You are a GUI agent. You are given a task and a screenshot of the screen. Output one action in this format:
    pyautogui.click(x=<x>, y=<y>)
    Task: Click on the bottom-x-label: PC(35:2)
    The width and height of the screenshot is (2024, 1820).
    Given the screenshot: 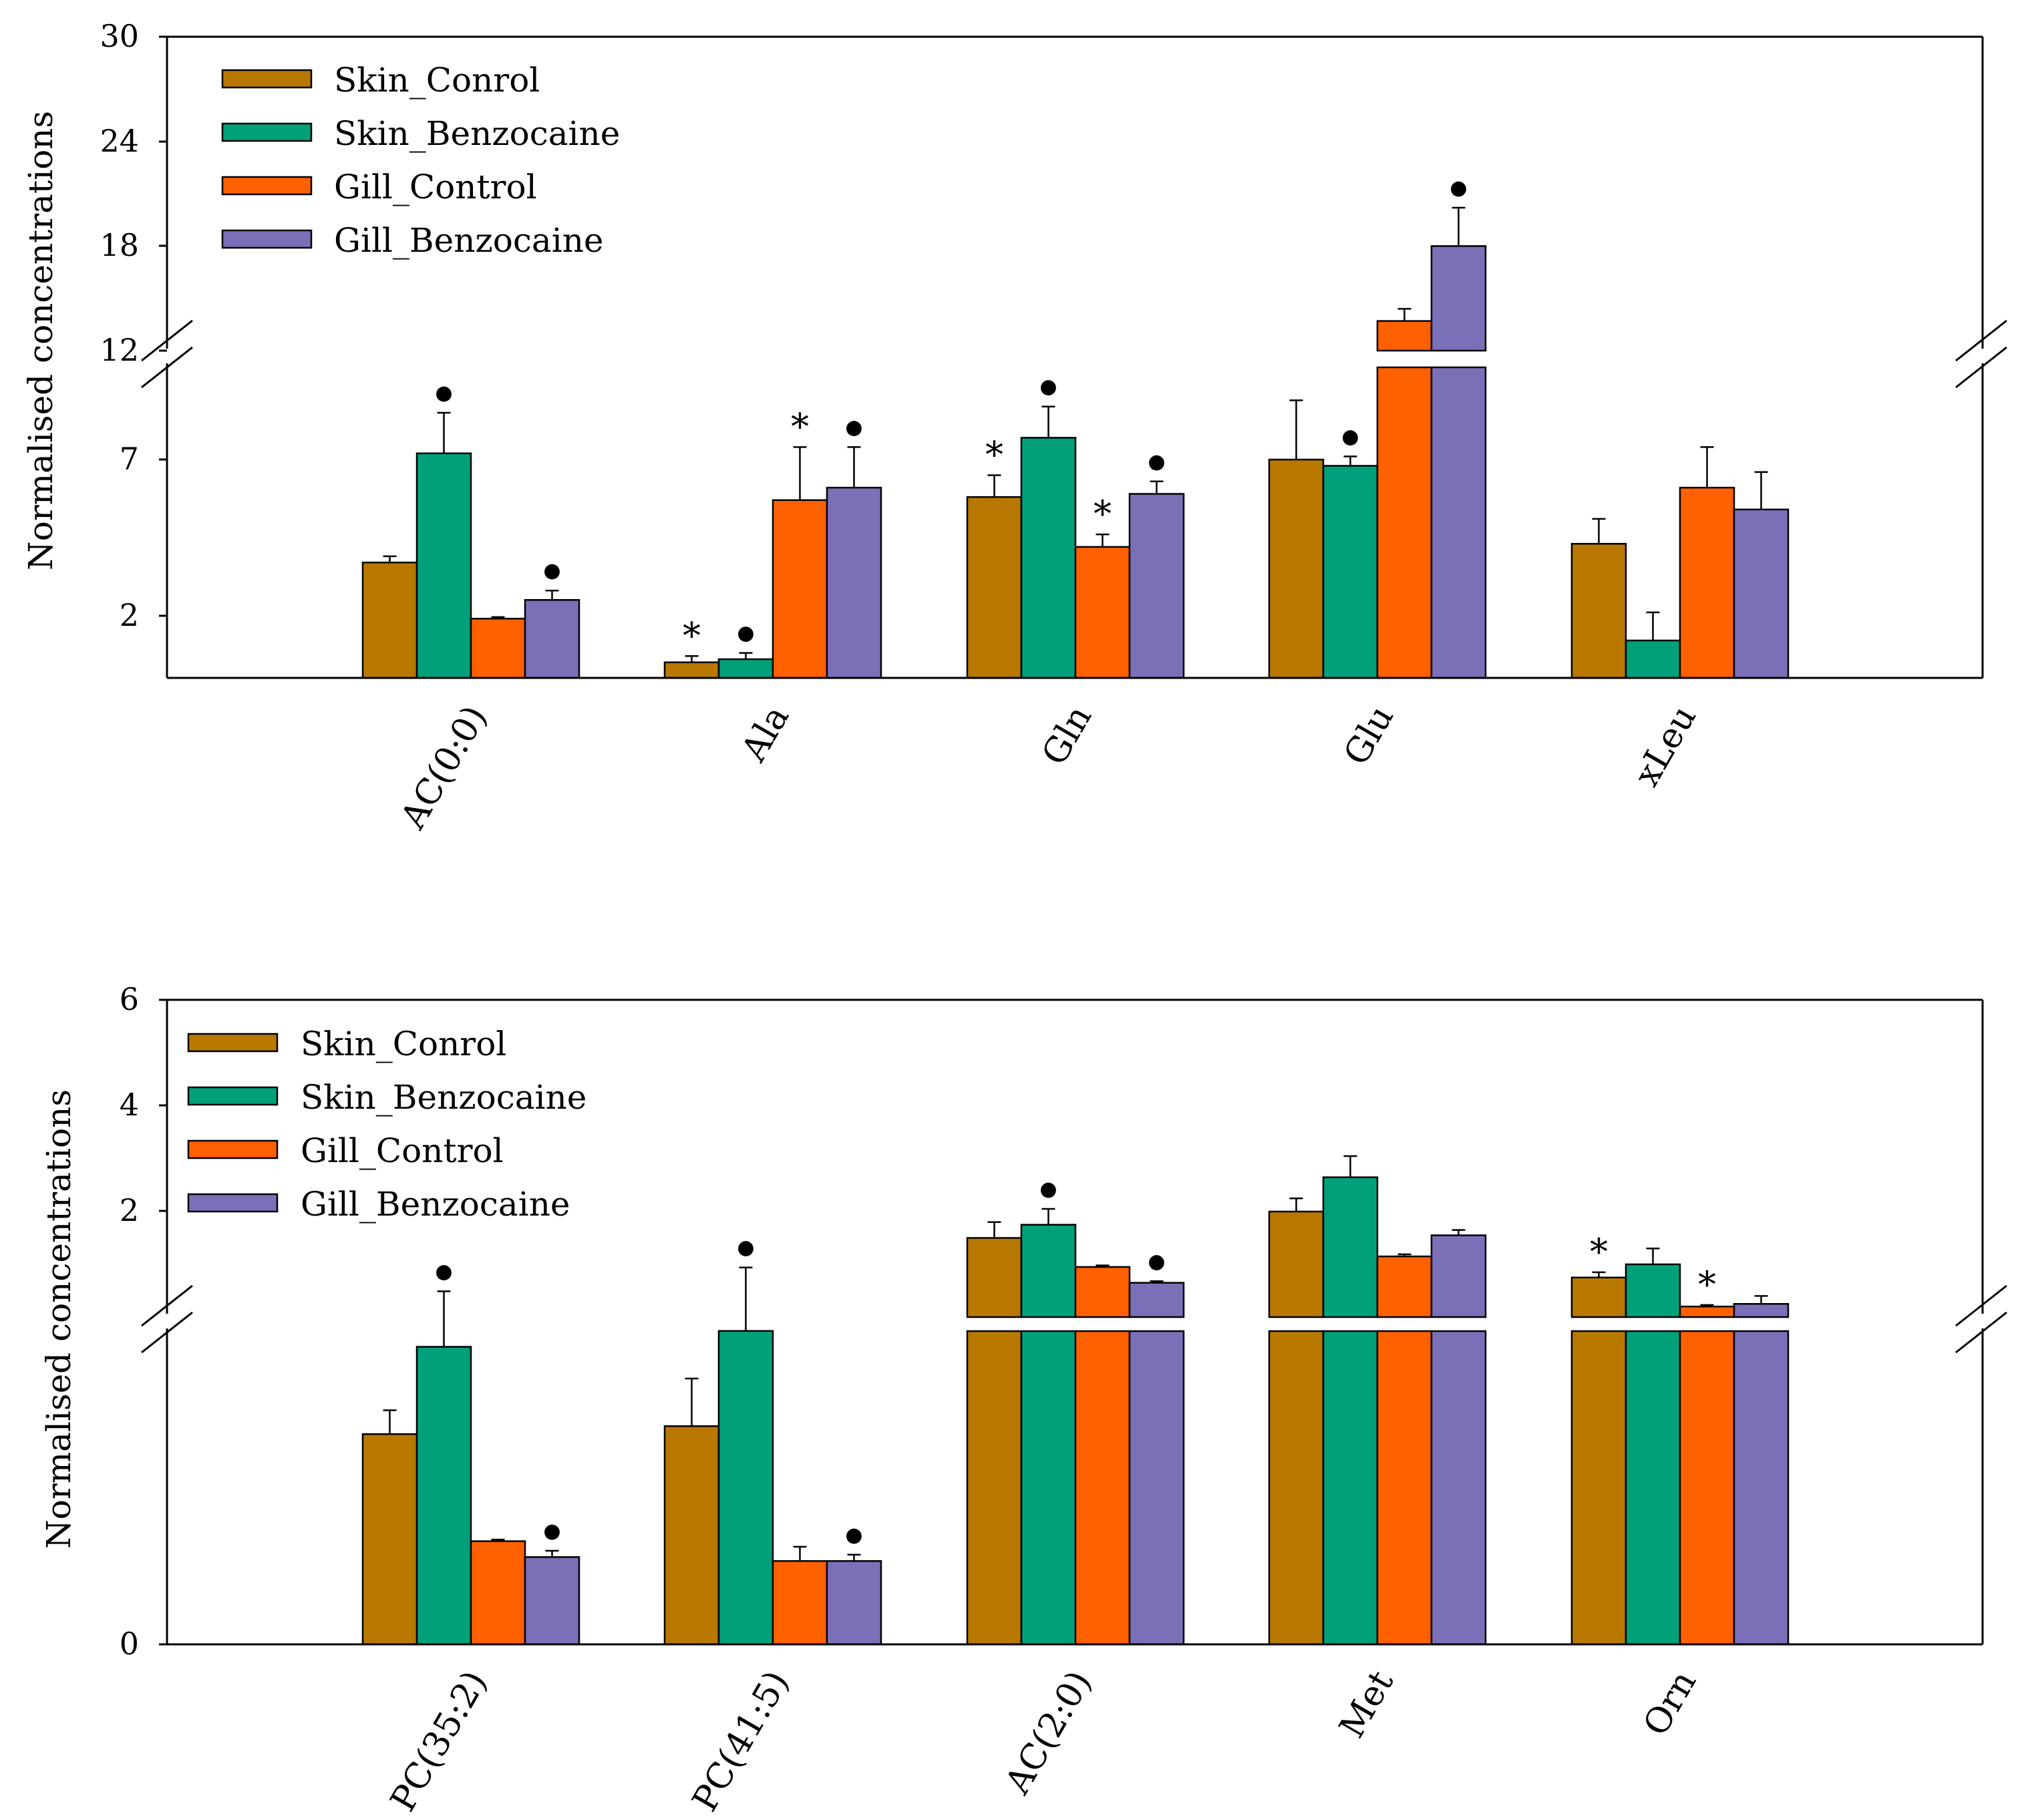 What is the action you would take?
    pyautogui.click(x=439, y=1740)
    